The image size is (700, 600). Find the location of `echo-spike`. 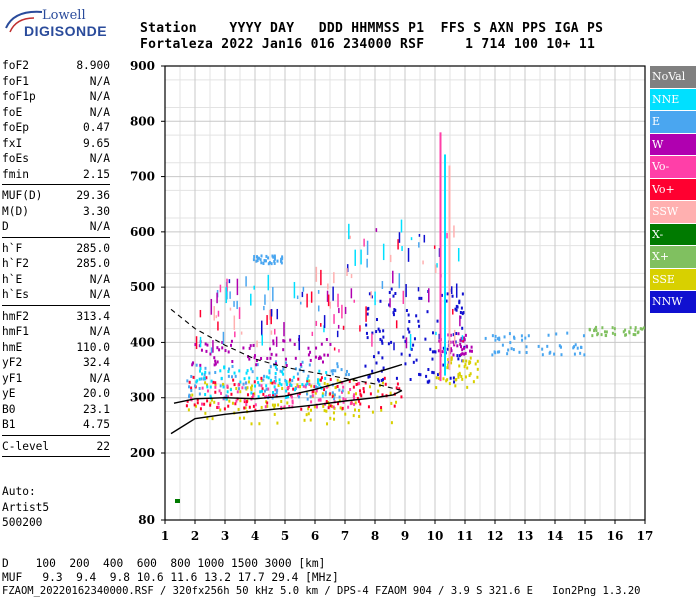

echo-spike is located at coordinates (449, 268).